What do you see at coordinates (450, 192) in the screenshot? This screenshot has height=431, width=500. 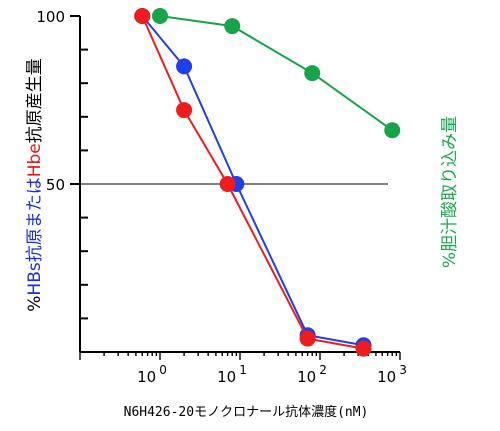 I see `y-axis-label-right: %胆汁酸取り込み量` at bounding box center [450, 192].